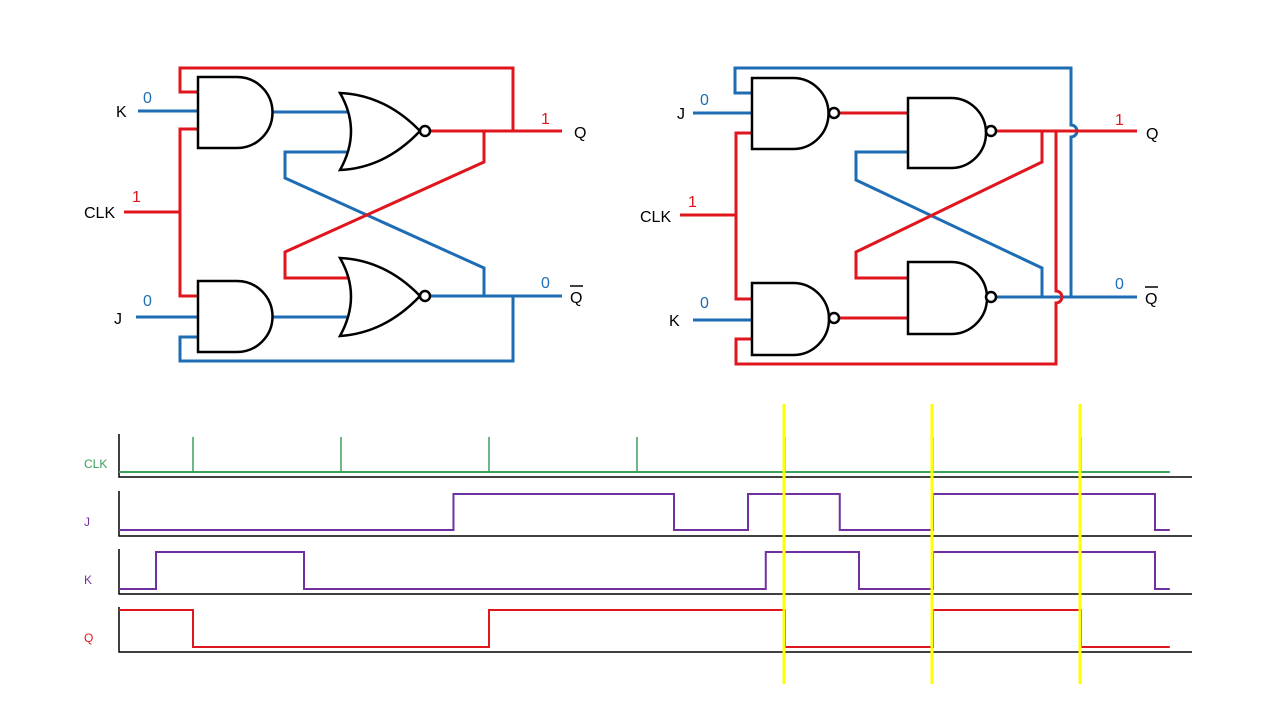  Describe the element at coordinates (88, 580) in the screenshot. I see `label-k-signal: K` at that location.